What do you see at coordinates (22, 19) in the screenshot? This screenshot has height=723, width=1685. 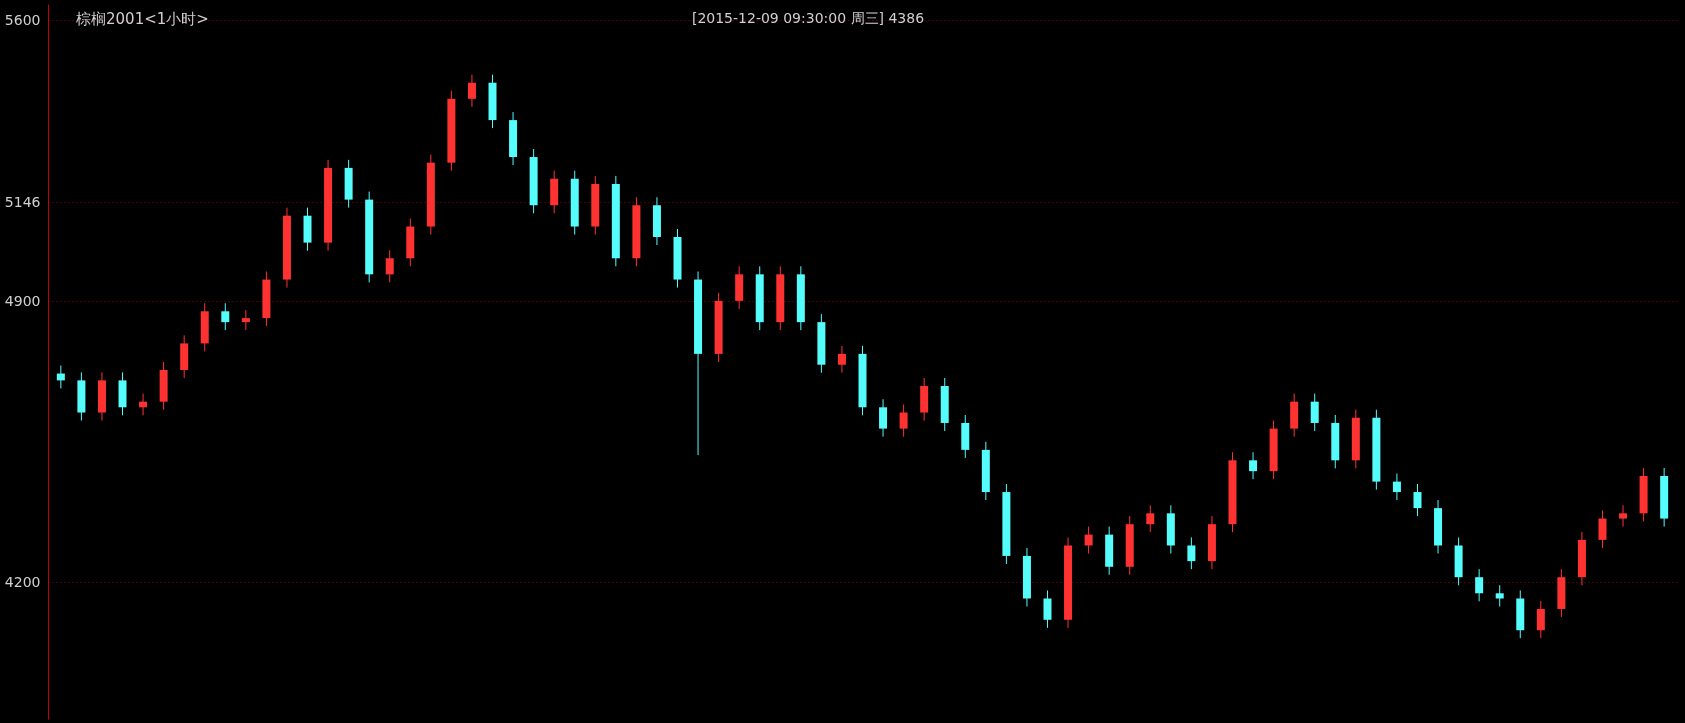 I see `y-tick-label: 5600` at bounding box center [22, 19].